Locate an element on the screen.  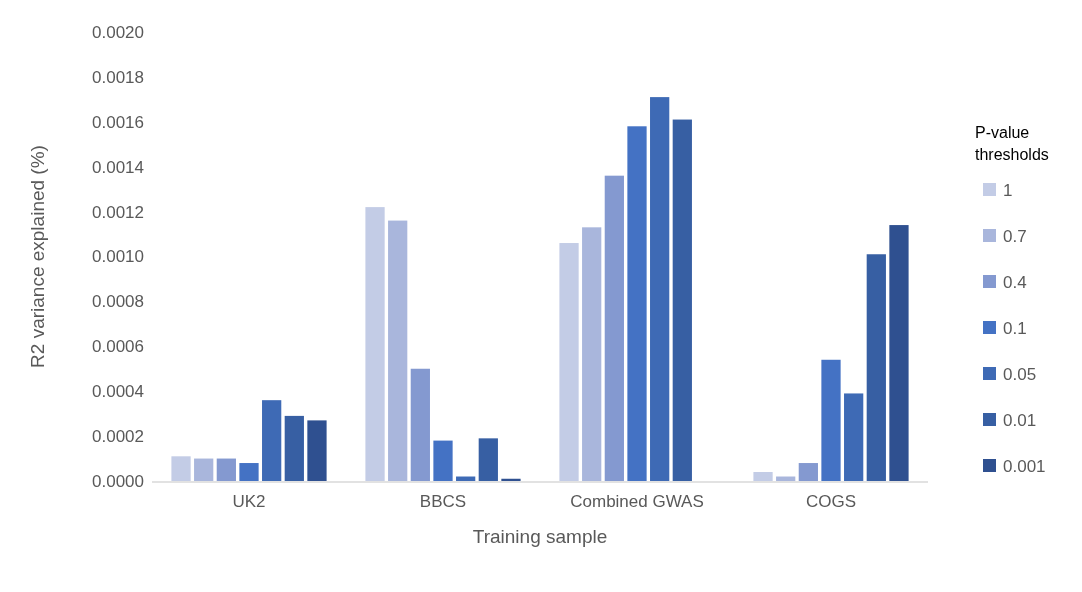
legend-label: 0.7 is located at coordinates (1015, 236).